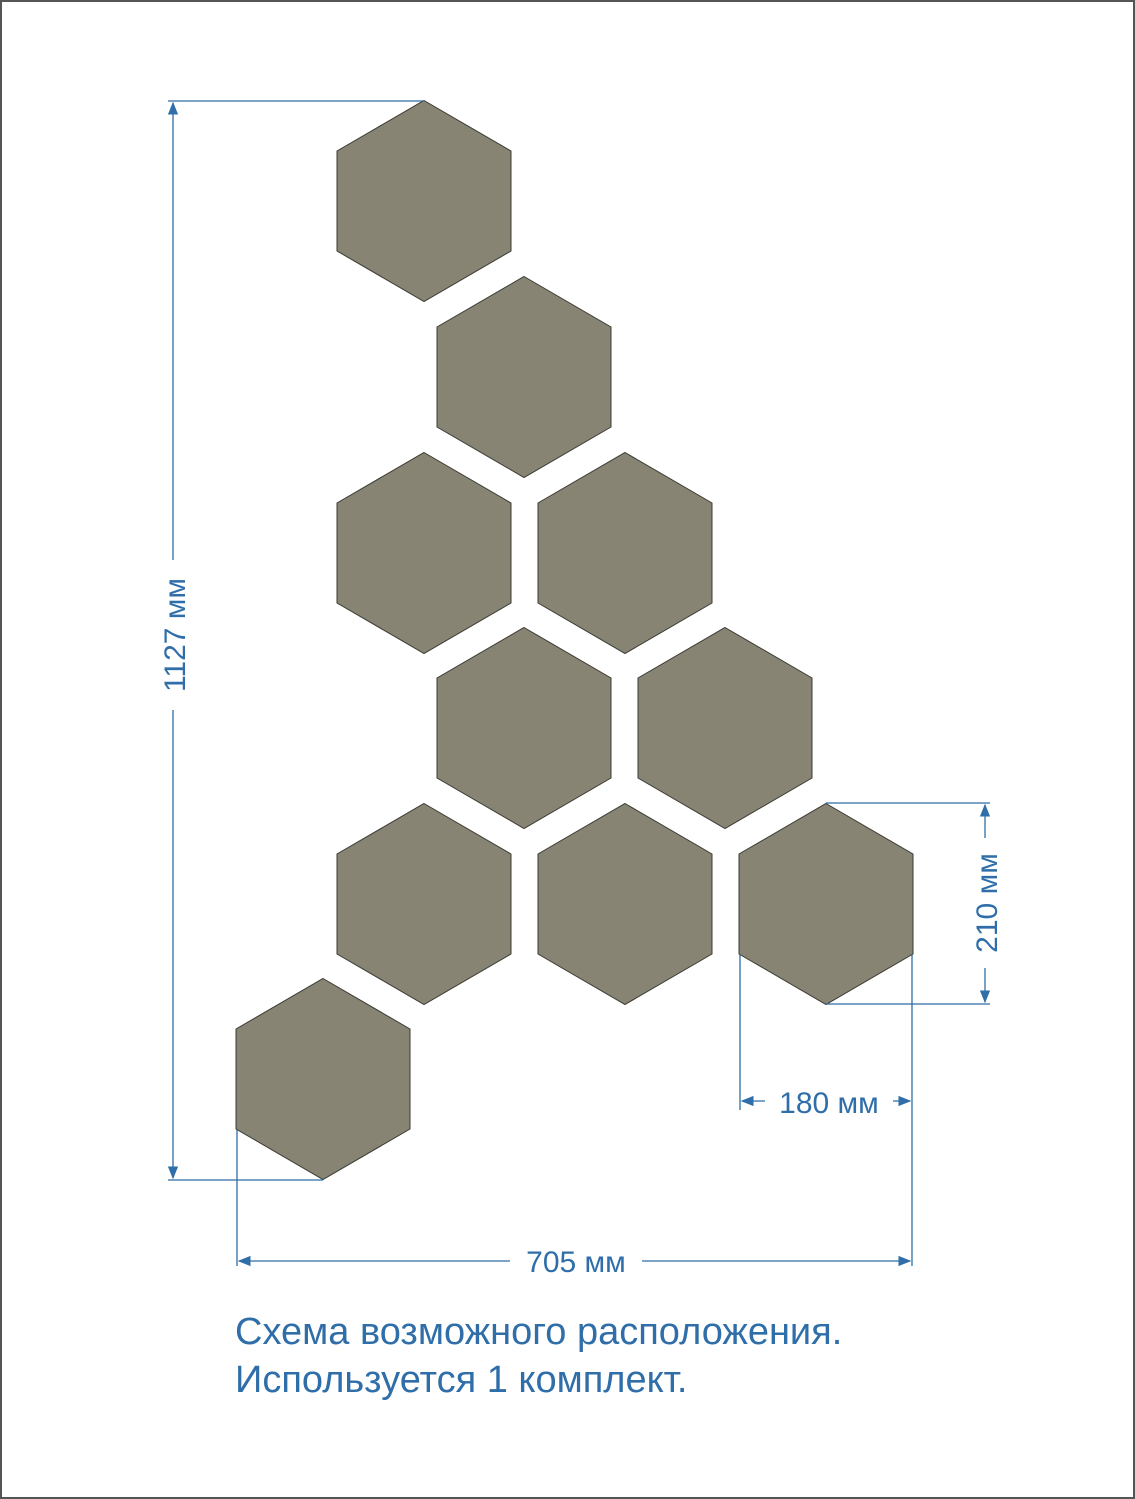  Describe the element at coordinates (576, 1262) in the screenshot. I see `total-width-label: 705 мм` at that location.